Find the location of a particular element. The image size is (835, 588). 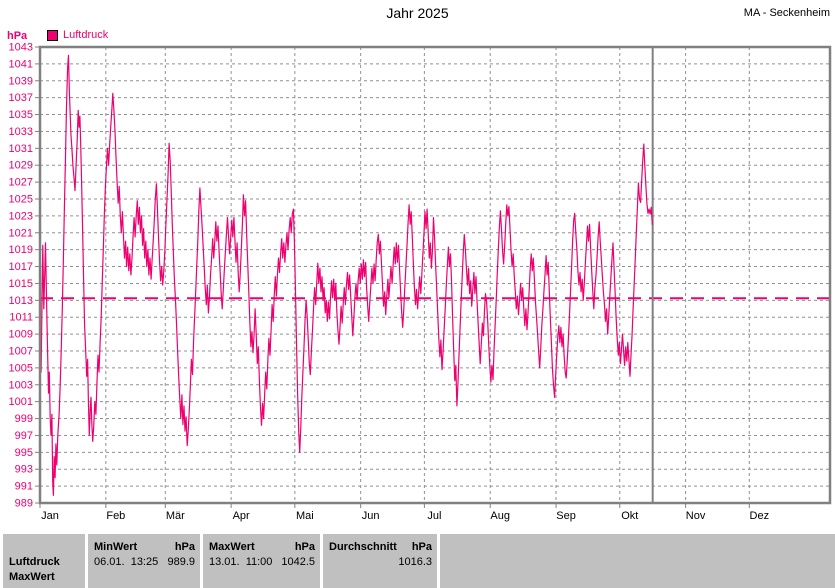

y-tick-label: 991 is located at coordinates (24, 487).